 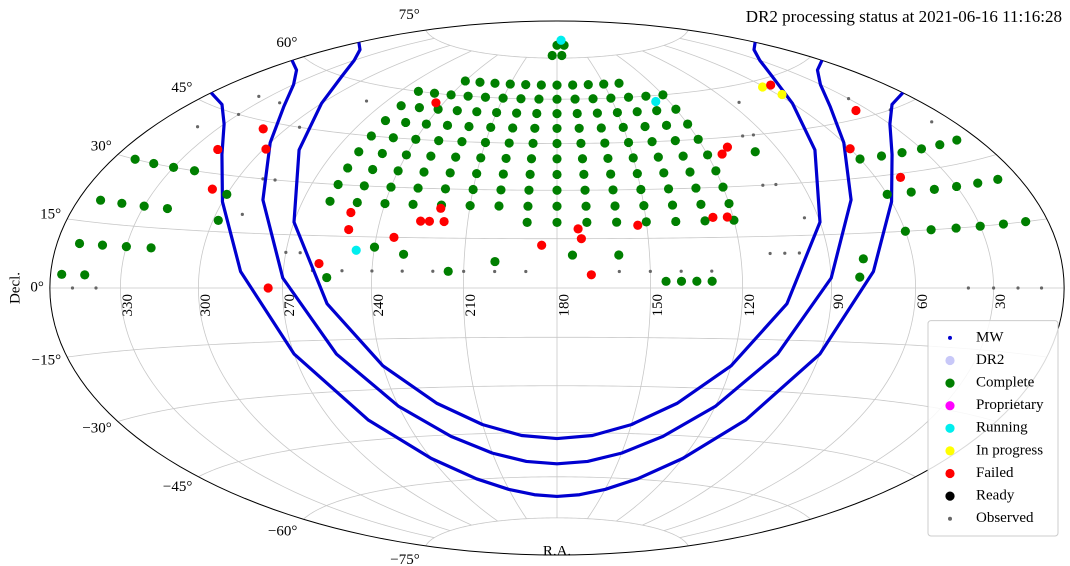 I want to click on x-tick-label: 180, so click(x=564, y=305).